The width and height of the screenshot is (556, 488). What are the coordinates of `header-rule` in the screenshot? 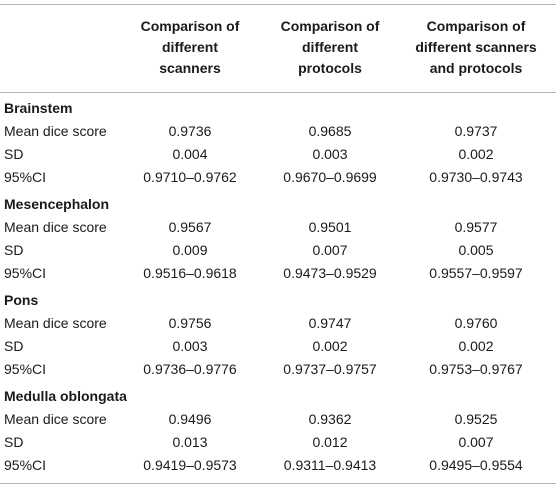 It's located at (278, 92).